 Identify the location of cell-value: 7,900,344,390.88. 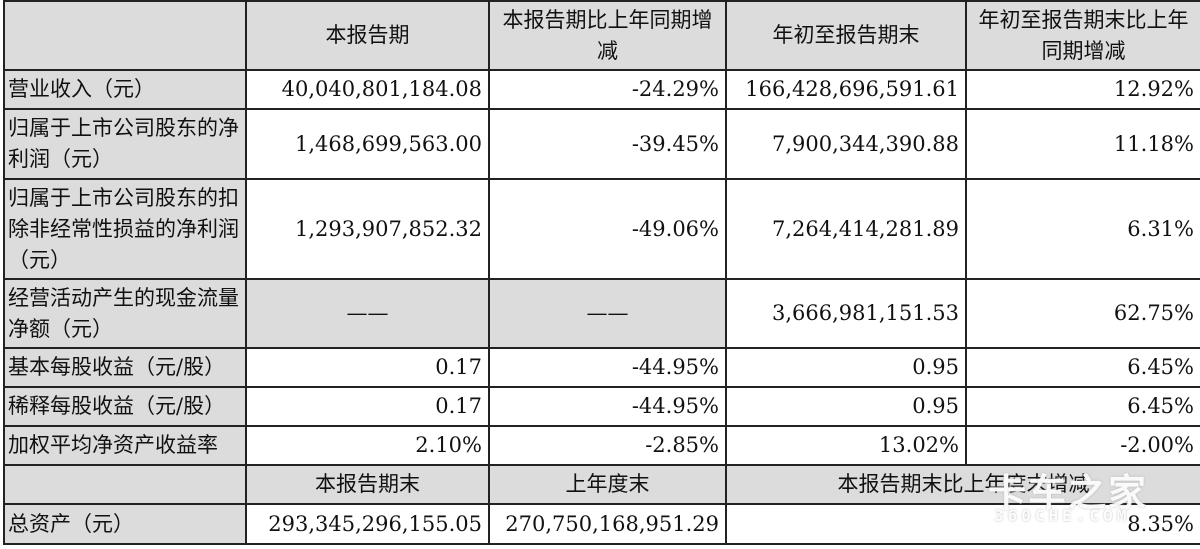
(846, 144).